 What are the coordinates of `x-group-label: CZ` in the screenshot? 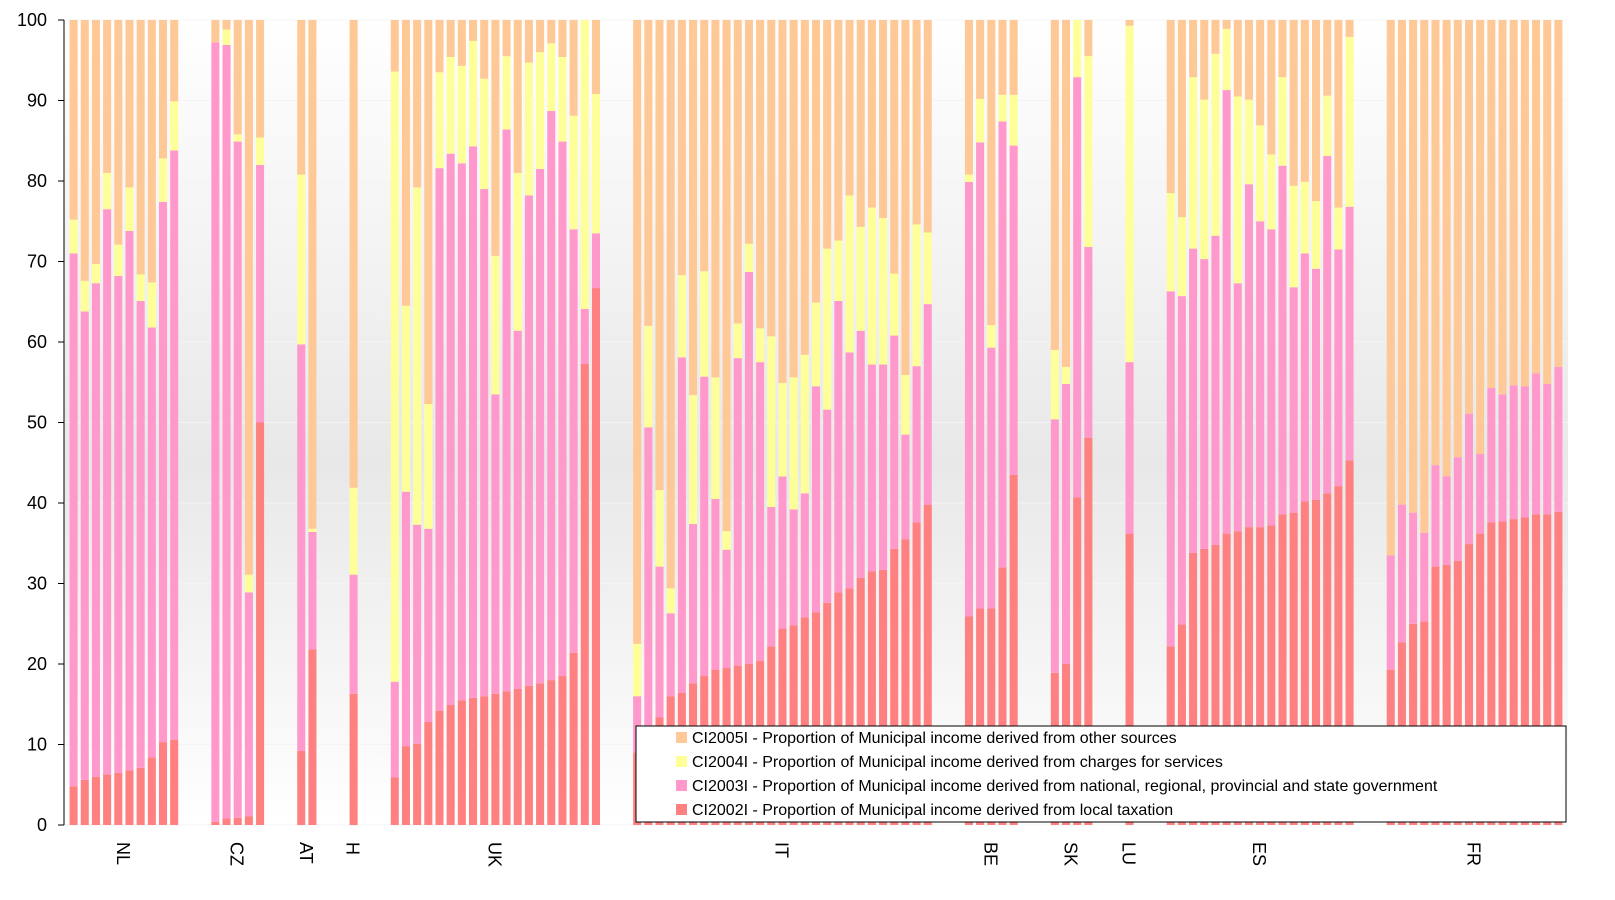 It's located at (237, 854).